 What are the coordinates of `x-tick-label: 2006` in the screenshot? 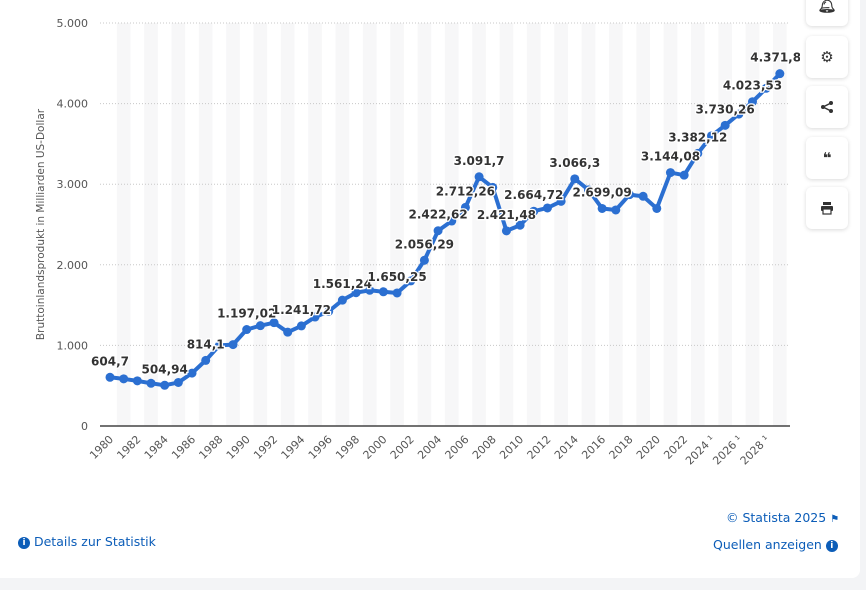 It's located at (457, 447).